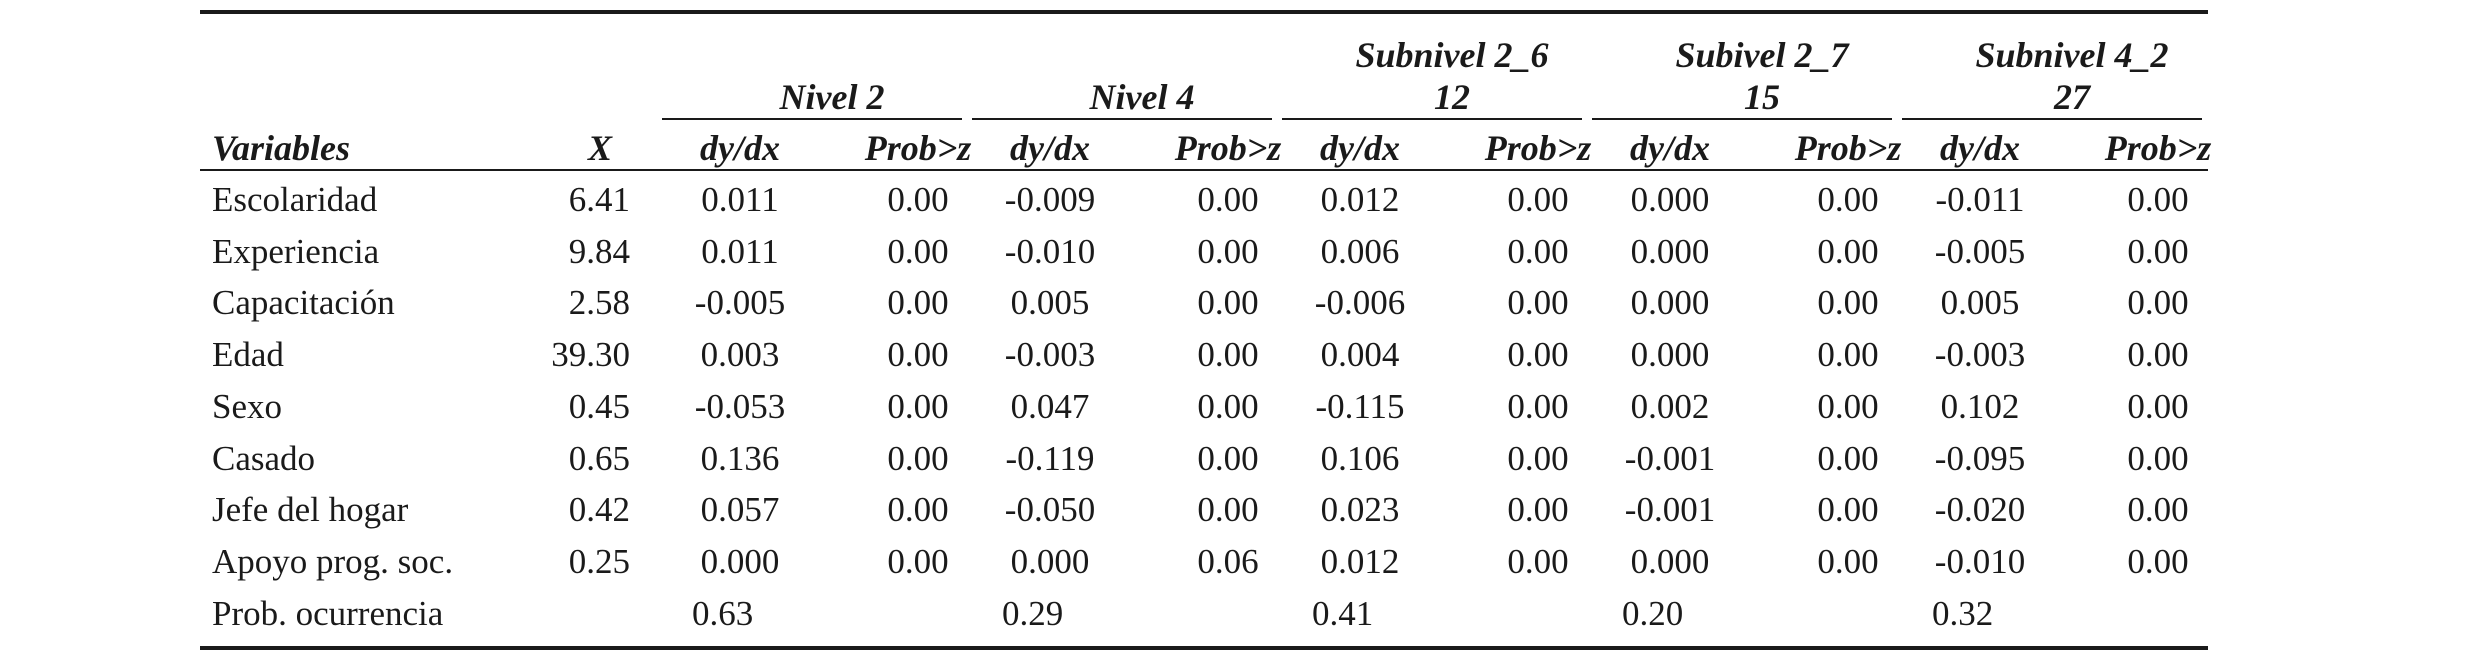 The width and height of the screenshot is (2481, 656). Describe the element at coordinates (1360, 406) in the screenshot. I see `cell-dydx: -0.115` at that location.